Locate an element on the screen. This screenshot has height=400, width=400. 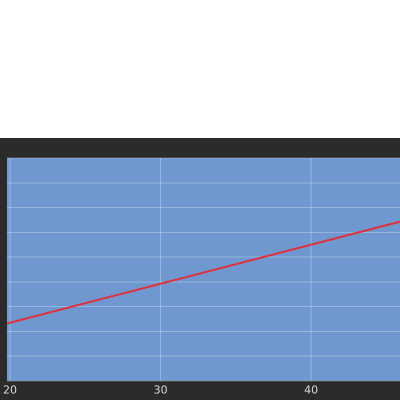
x-tick-label: 40 is located at coordinates (311, 389).